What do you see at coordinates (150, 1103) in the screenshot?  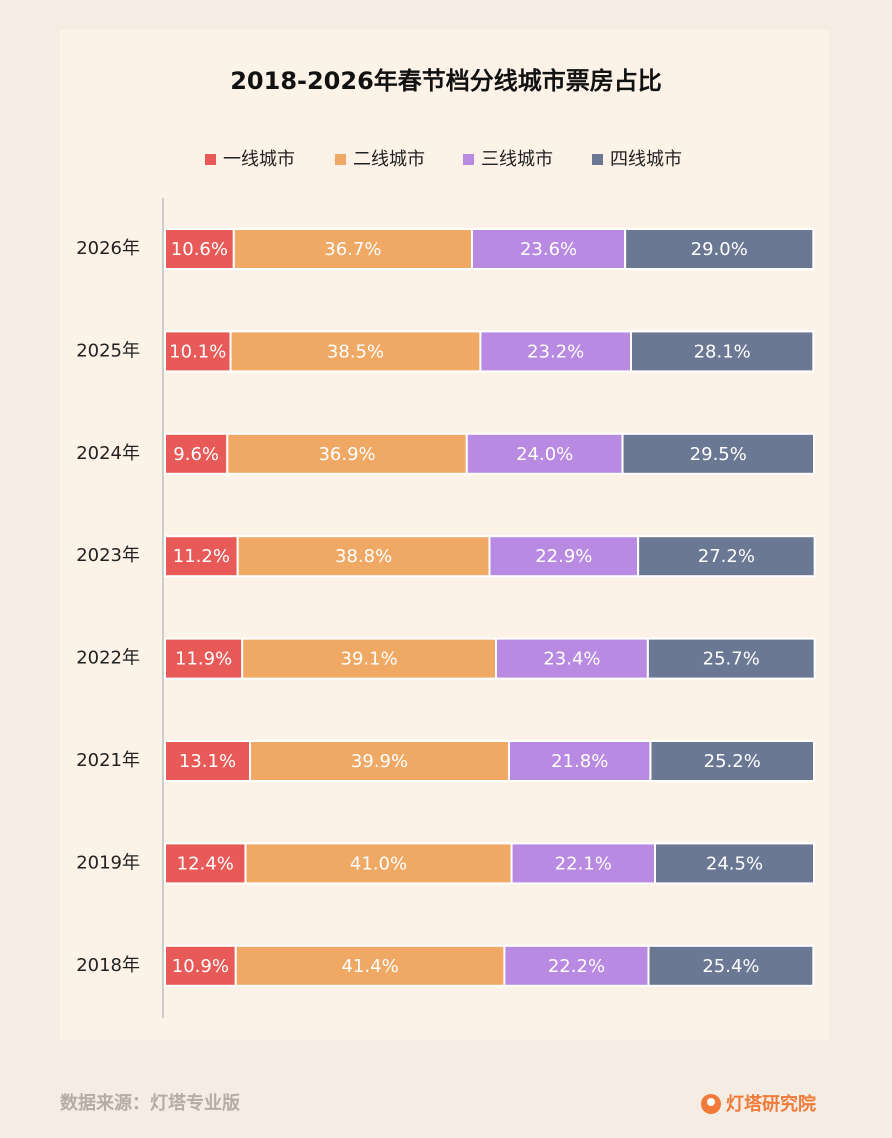 I see `source-note: 数据来源：灯塔专业版` at bounding box center [150, 1103].